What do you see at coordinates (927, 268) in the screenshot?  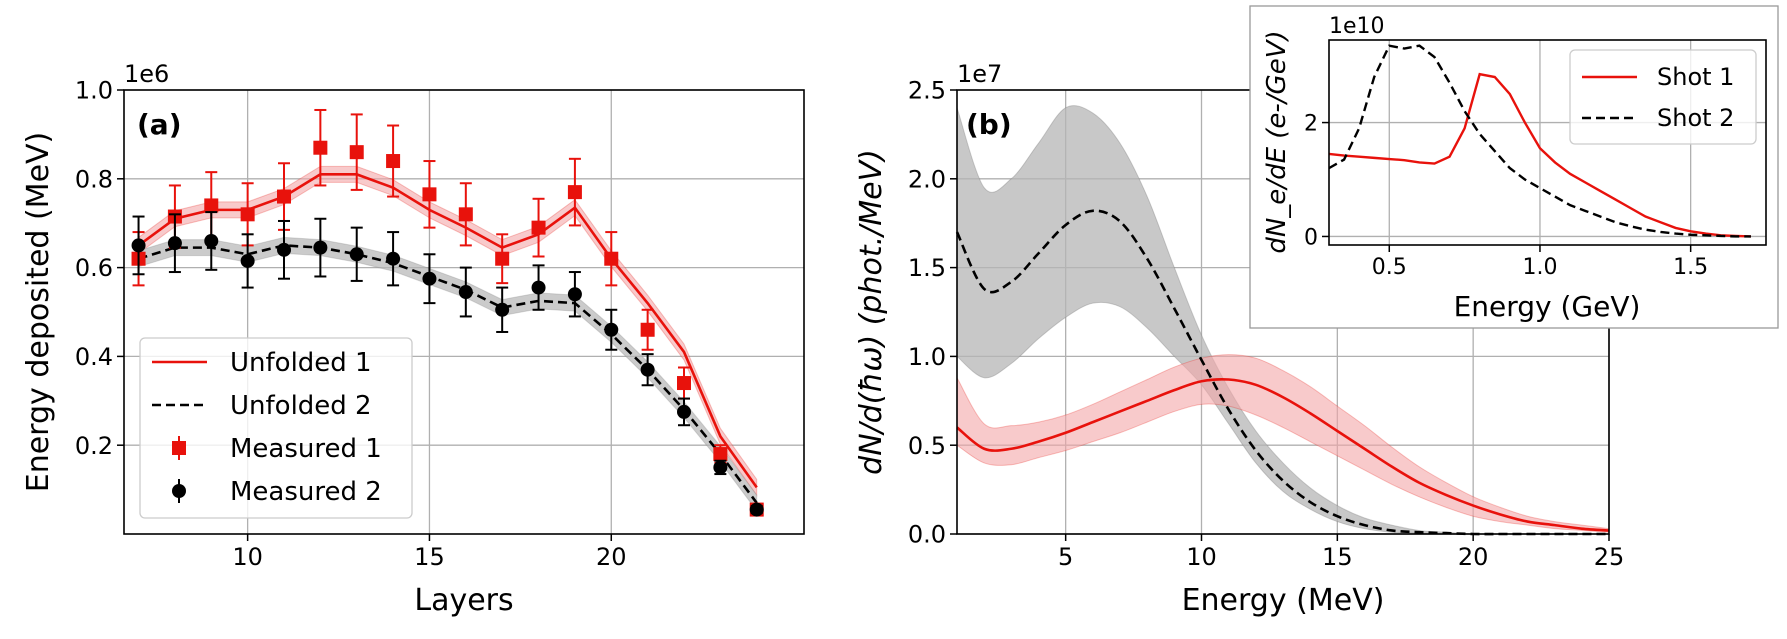 I see `panel-b-y-tick-label: 1.5` at bounding box center [927, 268].